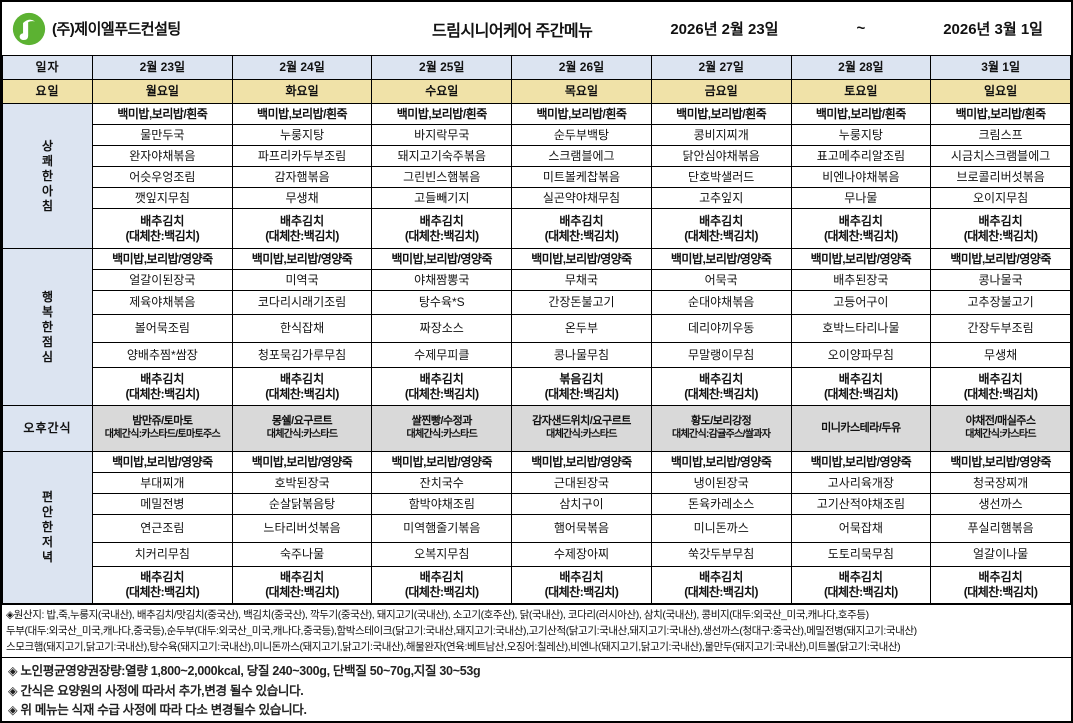 The height and width of the screenshot is (723, 1073). Describe the element at coordinates (302, 504) in the screenshot. I see `dish-cell-dinner: 순살닭볶음탕` at that location.